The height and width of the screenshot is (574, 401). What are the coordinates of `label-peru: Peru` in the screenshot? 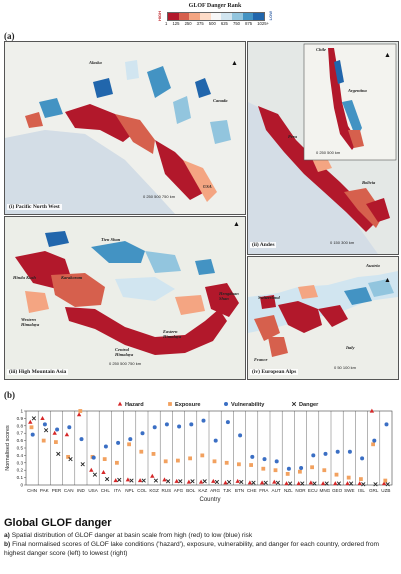 It's located at (292, 136).